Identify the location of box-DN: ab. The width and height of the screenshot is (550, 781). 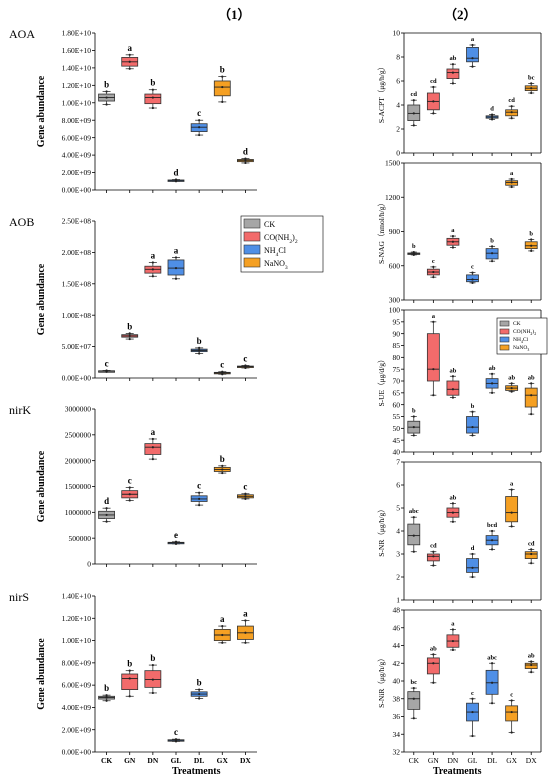
(453, 508).